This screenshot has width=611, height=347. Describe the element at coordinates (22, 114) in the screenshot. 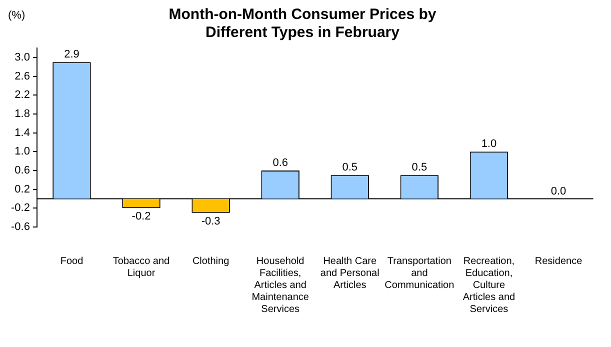

I see `y-tick-label: 1.8` at that location.